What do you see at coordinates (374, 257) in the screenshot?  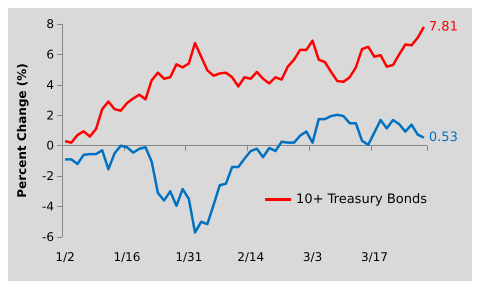 I see `x-tick-label: 3/17` at bounding box center [374, 257].